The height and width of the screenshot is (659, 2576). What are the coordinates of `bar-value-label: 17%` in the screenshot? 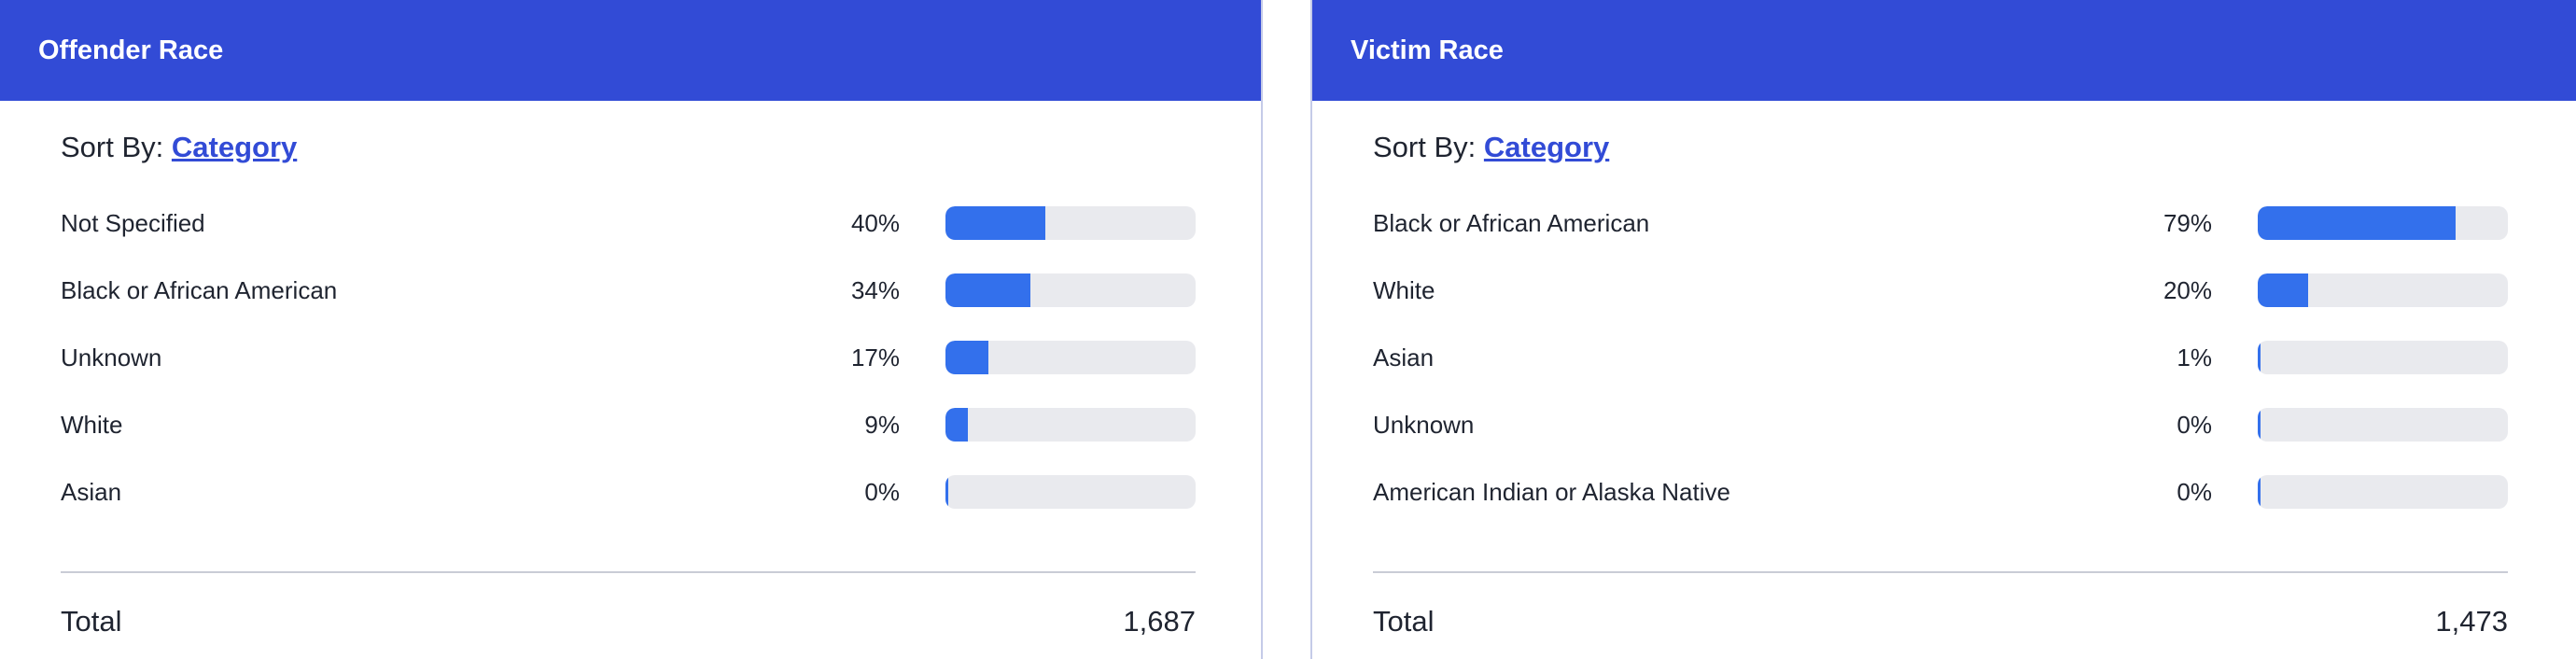 It's located at (875, 358).